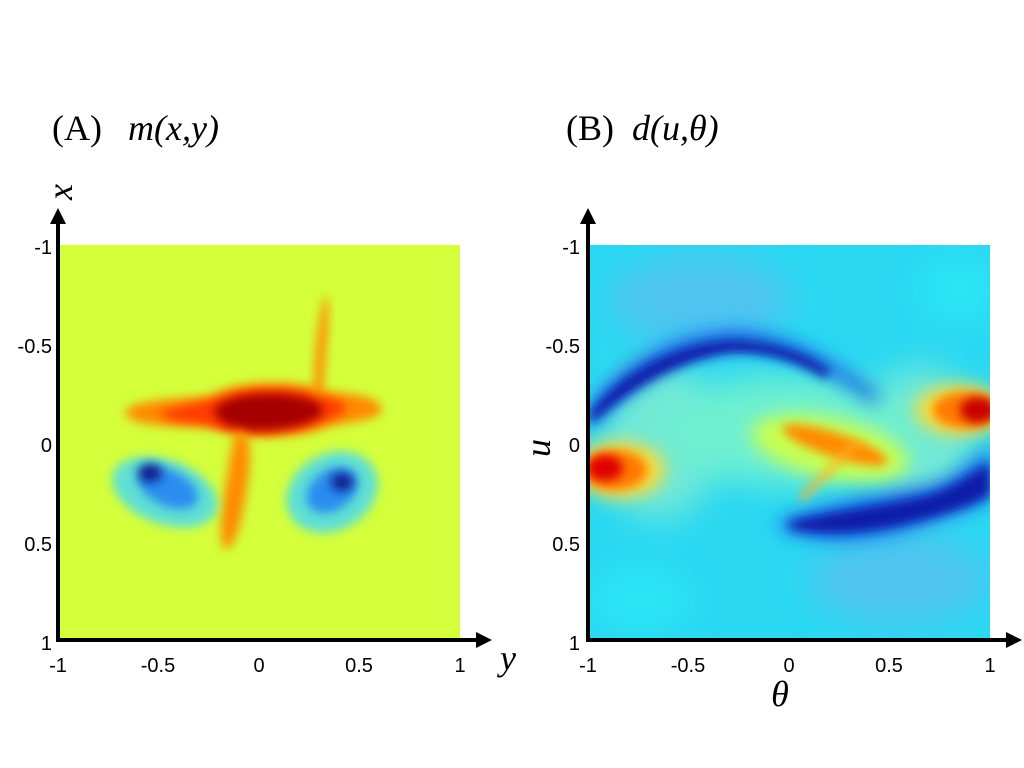 The height and width of the screenshot is (768, 1024). Describe the element at coordinates (588, 666) in the screenshot. I see `panel-b-x-tick: -1` at that location.